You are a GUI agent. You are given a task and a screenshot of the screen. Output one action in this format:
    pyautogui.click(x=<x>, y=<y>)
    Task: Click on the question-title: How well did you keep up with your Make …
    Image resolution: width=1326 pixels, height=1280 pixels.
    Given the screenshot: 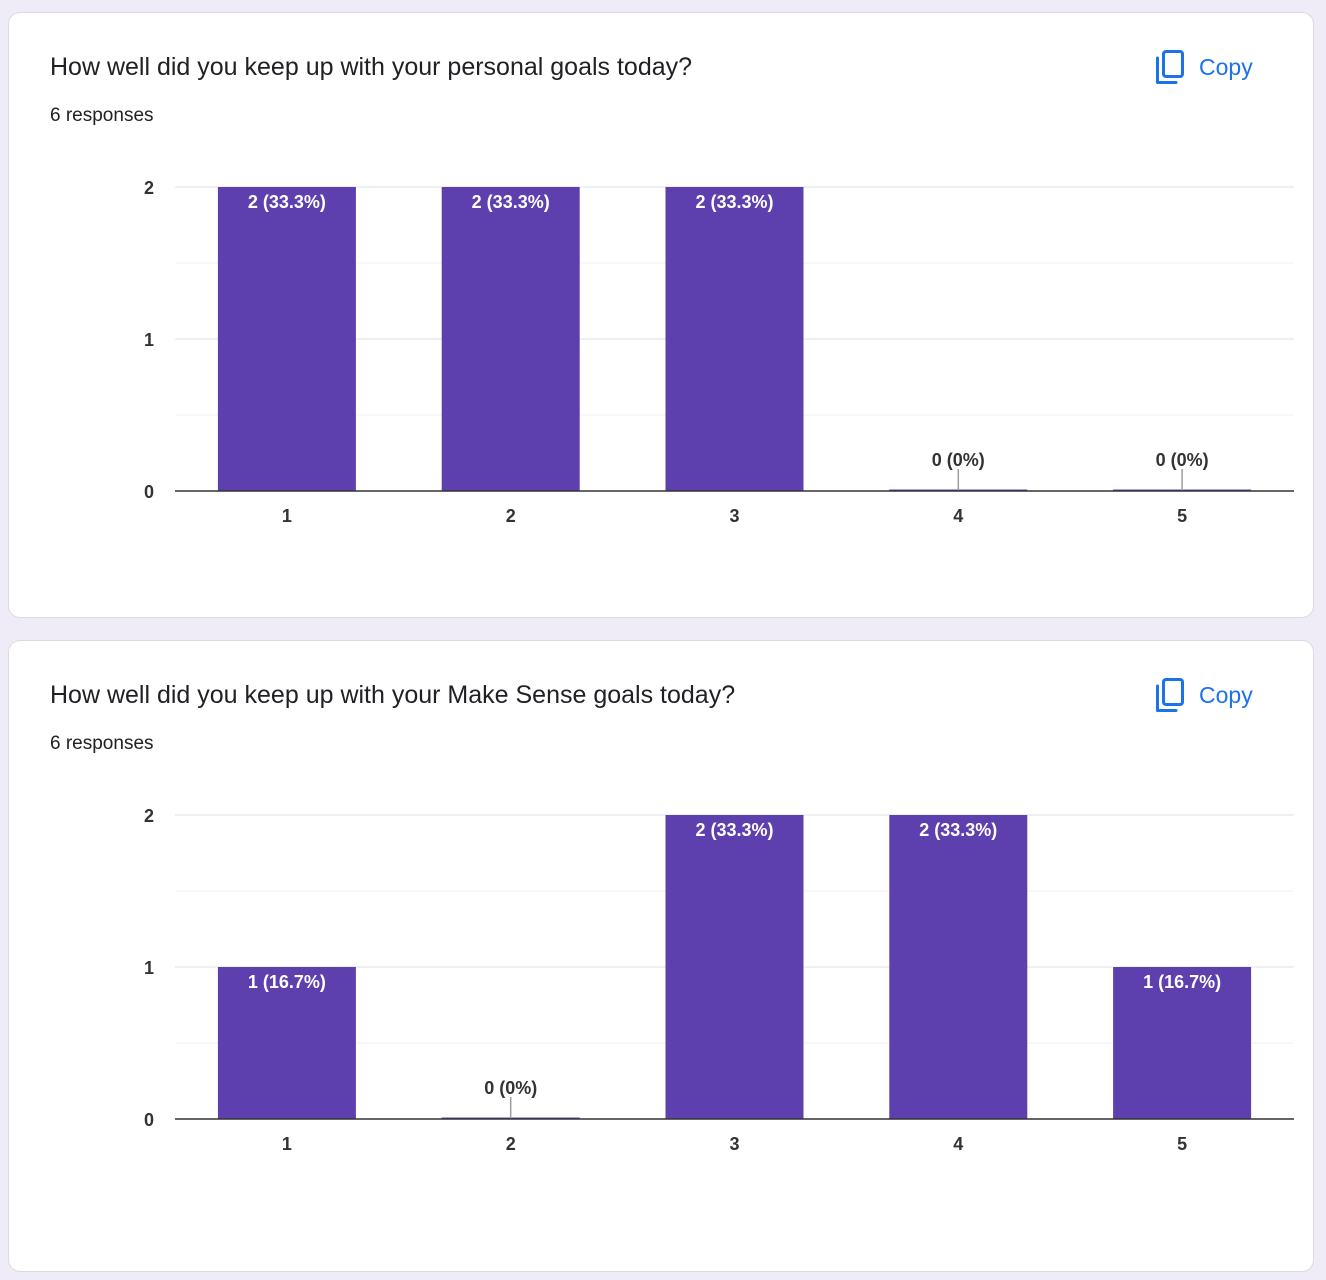 What is the action you would take?
    pyautogui.click(x=393, y=695)
    